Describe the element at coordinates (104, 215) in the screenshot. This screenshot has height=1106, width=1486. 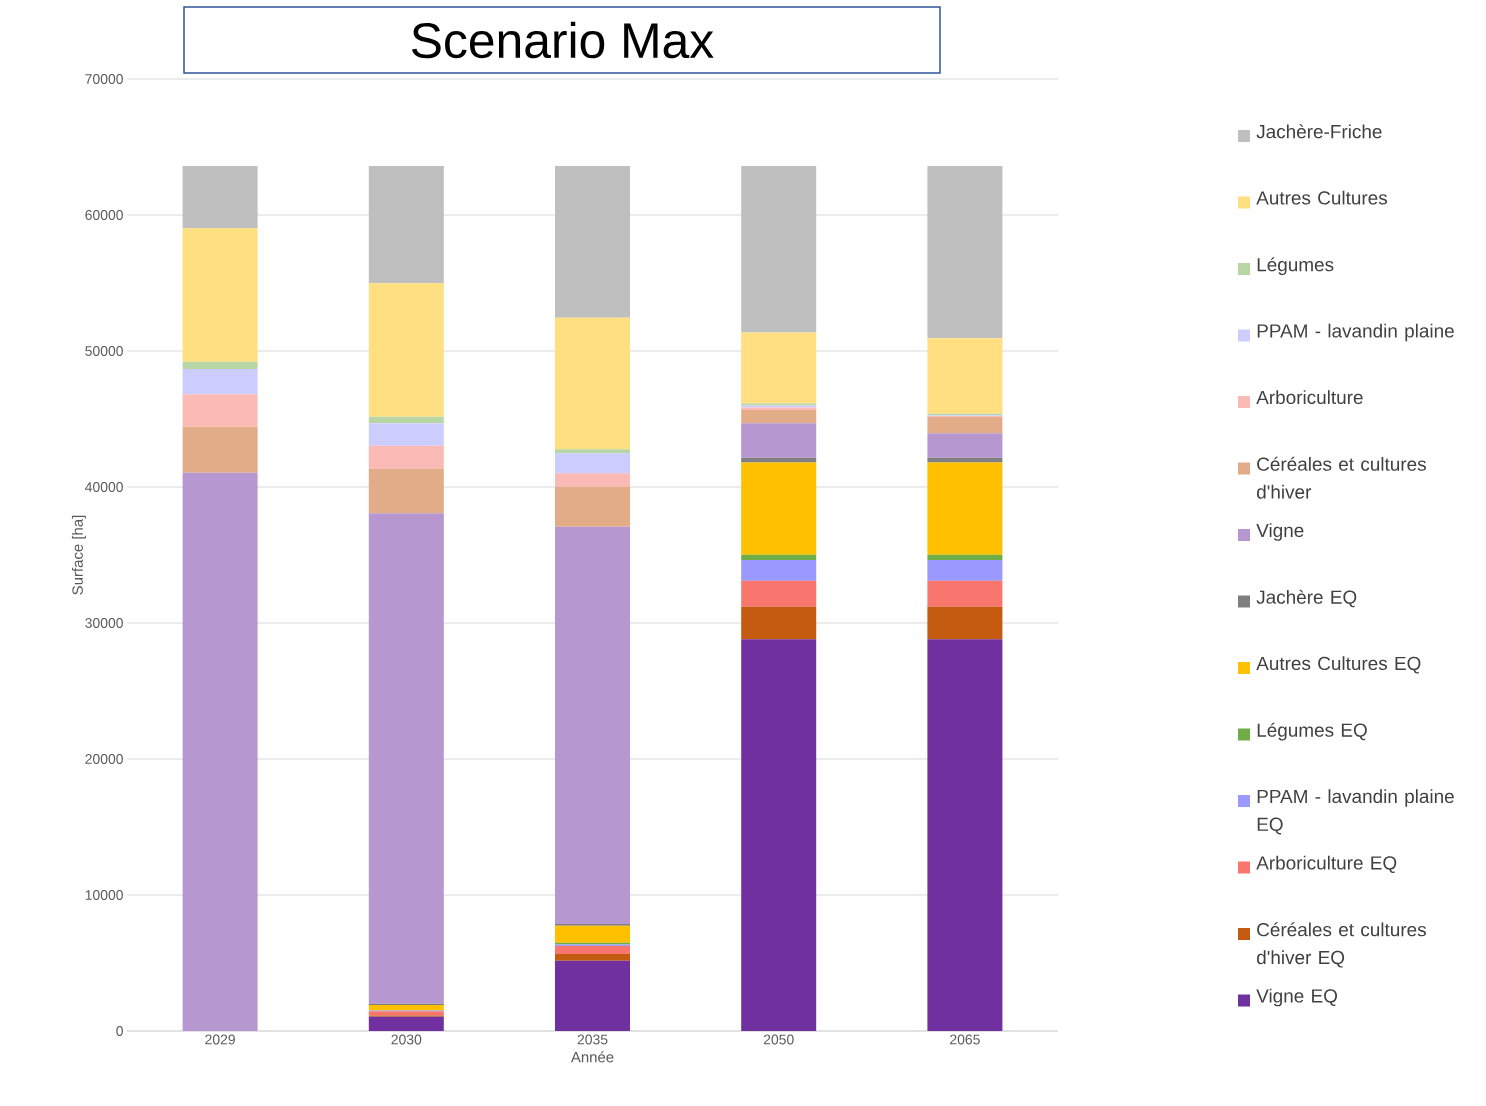
I see `y-tick-label: 60000` at that location.